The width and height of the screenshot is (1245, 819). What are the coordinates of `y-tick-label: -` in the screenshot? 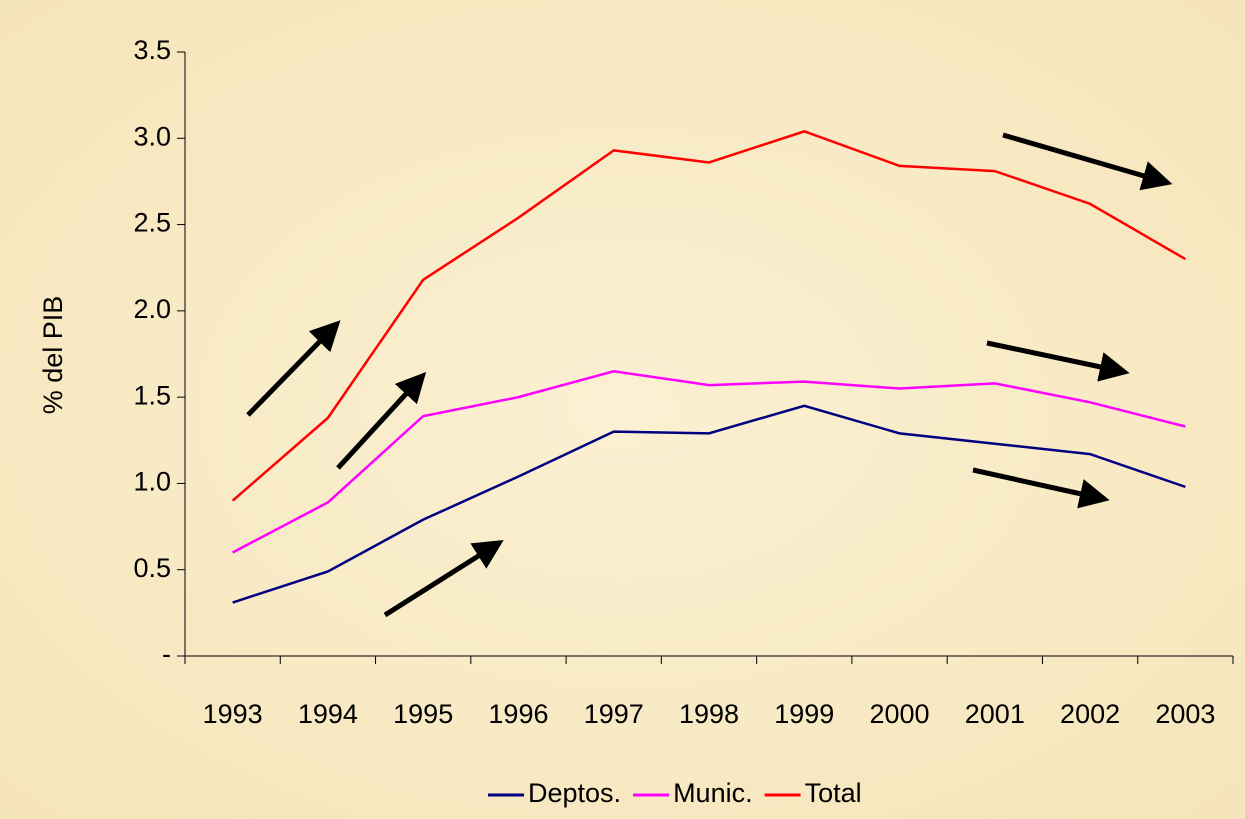 It's located at (166, 654).